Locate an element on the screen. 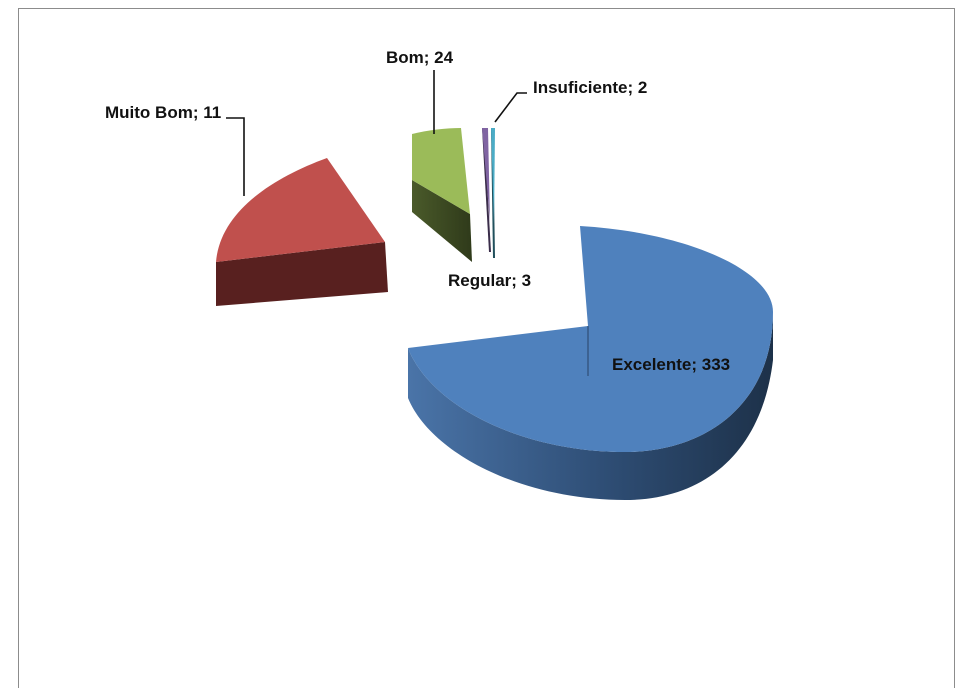 This screenshot has width=956, height=688. slice-insuficiente-top is located at coordinates (493, 176).